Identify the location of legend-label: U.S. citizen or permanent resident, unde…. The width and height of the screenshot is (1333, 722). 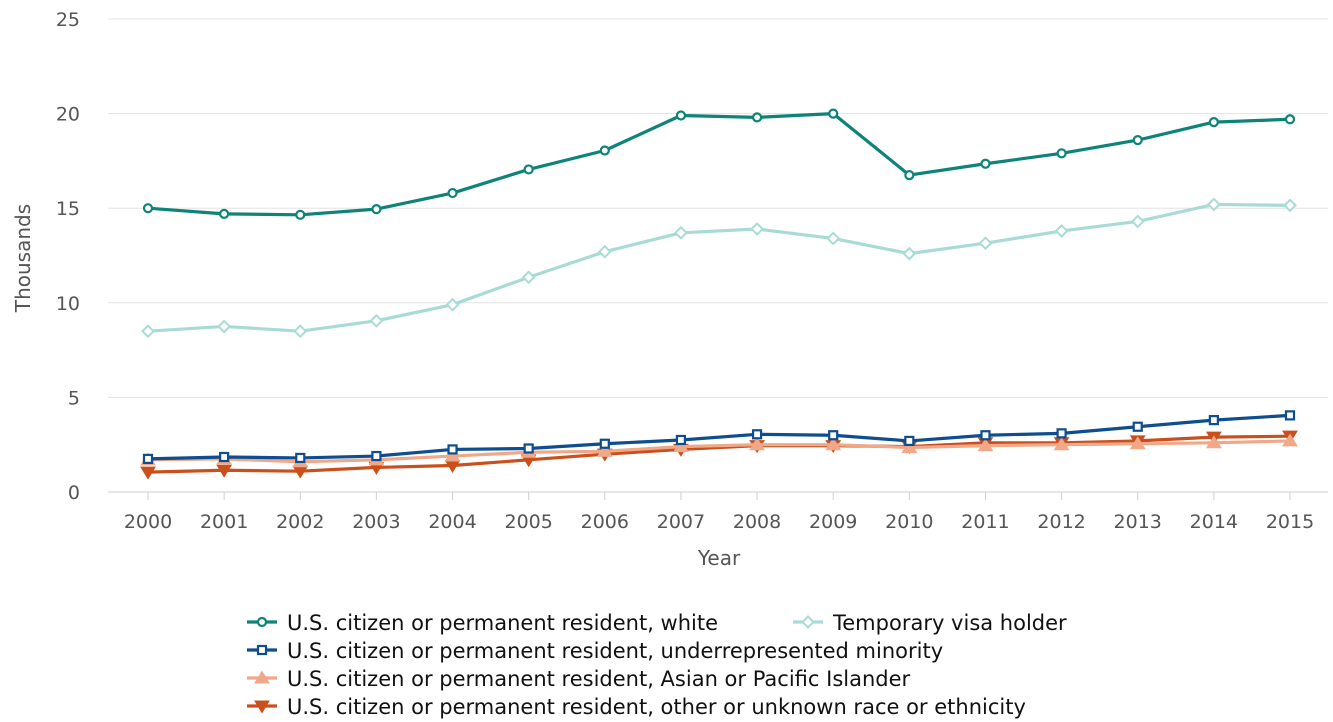
(615, 651).